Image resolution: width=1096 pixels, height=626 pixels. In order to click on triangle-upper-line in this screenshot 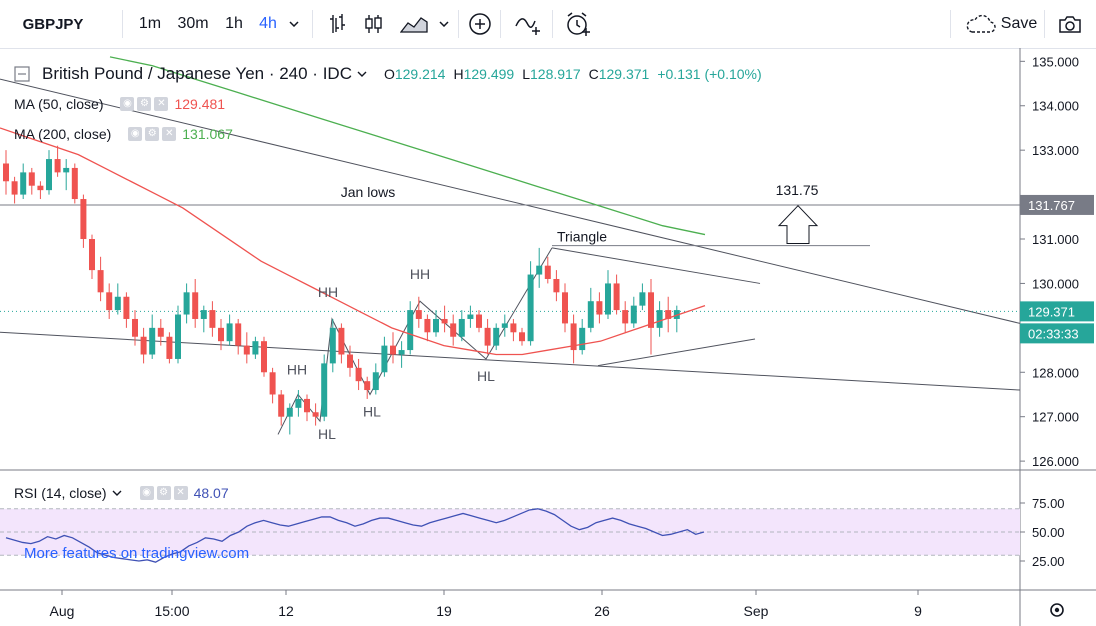, I will do `click(656, 265)`.